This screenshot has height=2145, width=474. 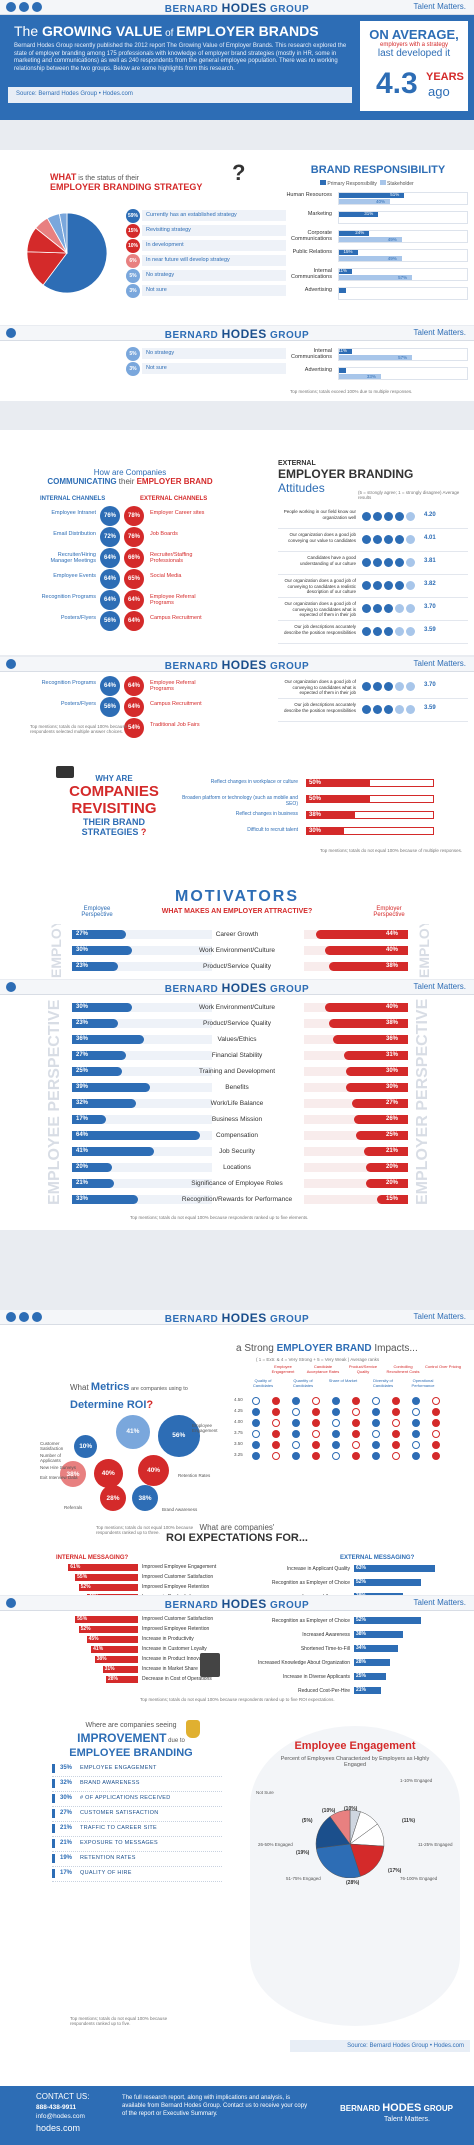 What do you see at coordinates (106, 1873) in the screenshot?
I see `improve-label: QUALITY OF HIRE` at bounding box center [106, 1873].